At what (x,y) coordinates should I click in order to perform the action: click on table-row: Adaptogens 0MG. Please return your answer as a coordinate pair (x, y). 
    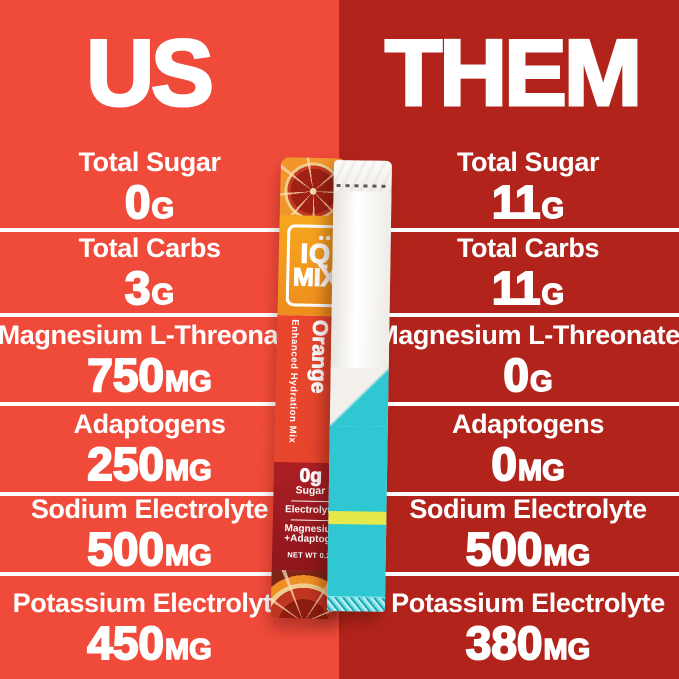
    Looking at the image, I should click on (509, 449).